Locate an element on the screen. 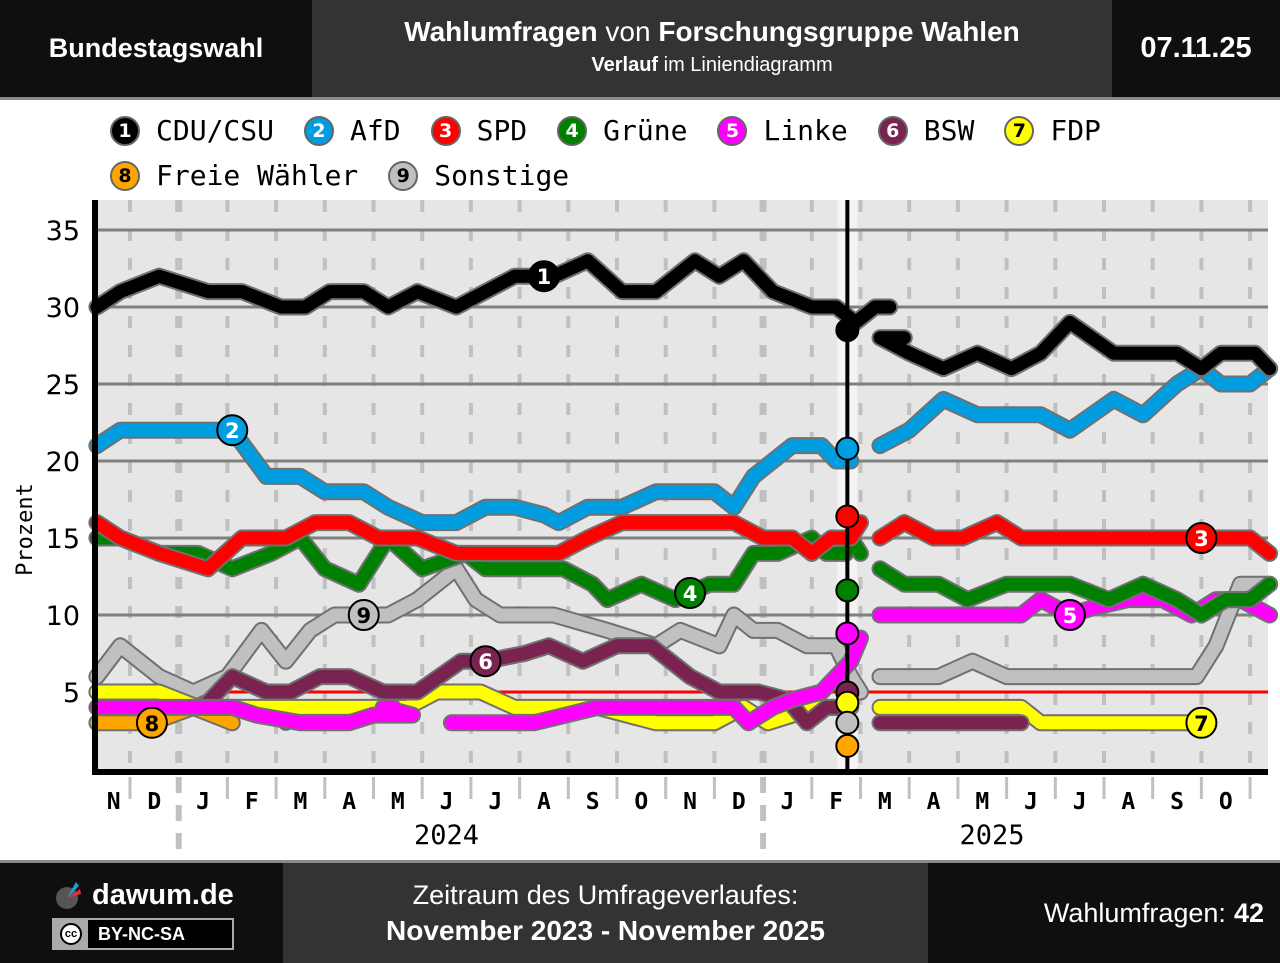 The height and width of the screenshot is (963, 1280). y-tick-label: 10 is located at coordinates (63, 616).